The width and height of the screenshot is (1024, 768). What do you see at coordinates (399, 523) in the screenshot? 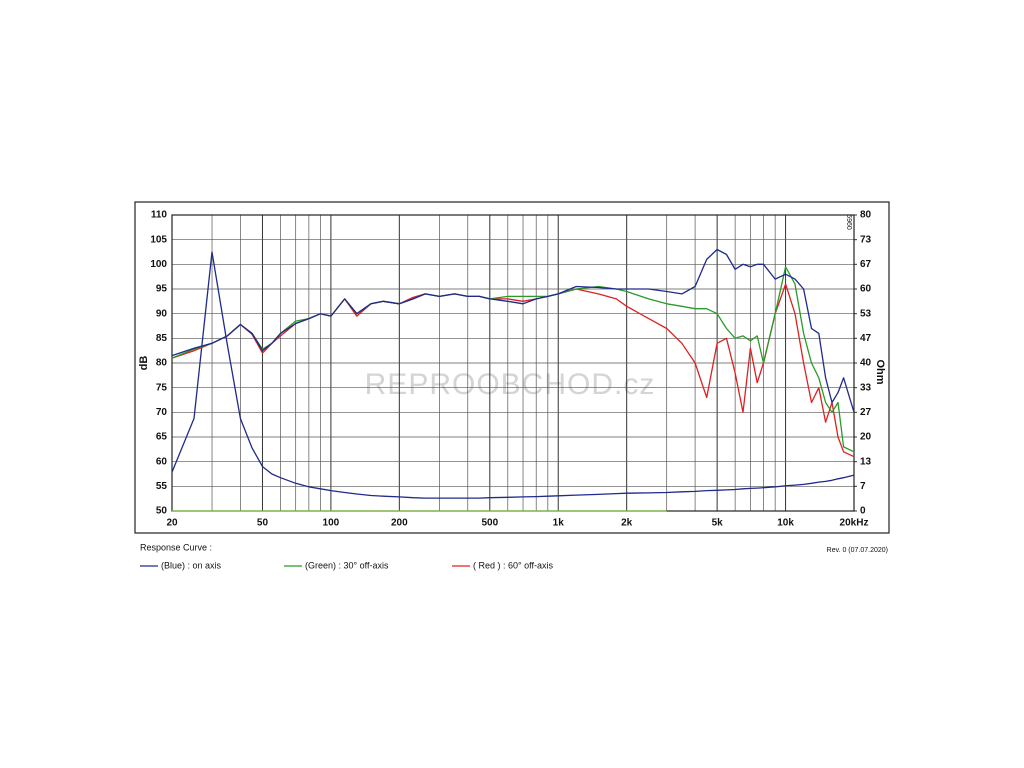
I see `x-tick-label: 200` at bounding box center [399, 523].